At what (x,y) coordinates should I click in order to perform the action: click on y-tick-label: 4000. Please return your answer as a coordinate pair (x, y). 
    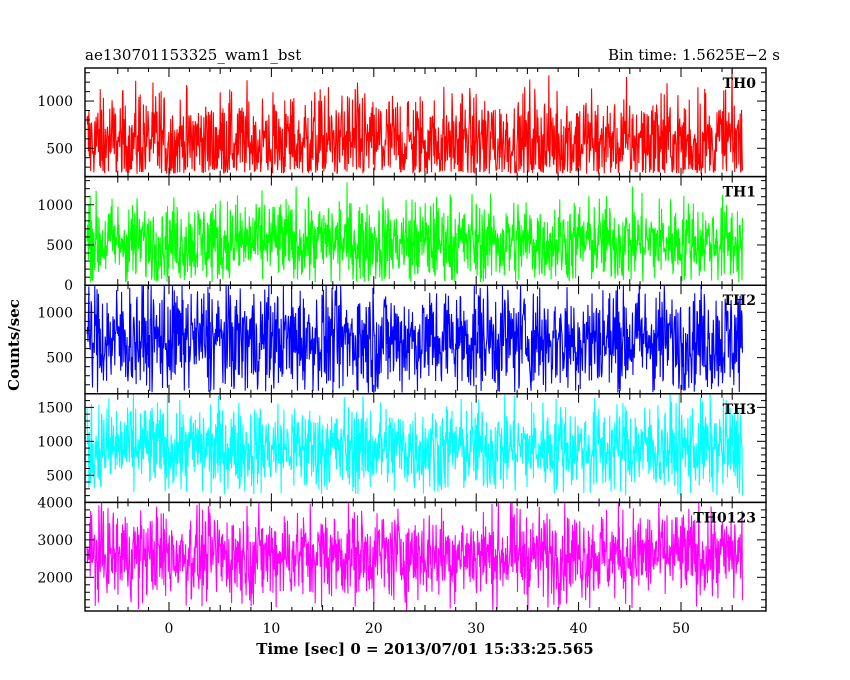
    Looking at the image, I should click on (55, 503).